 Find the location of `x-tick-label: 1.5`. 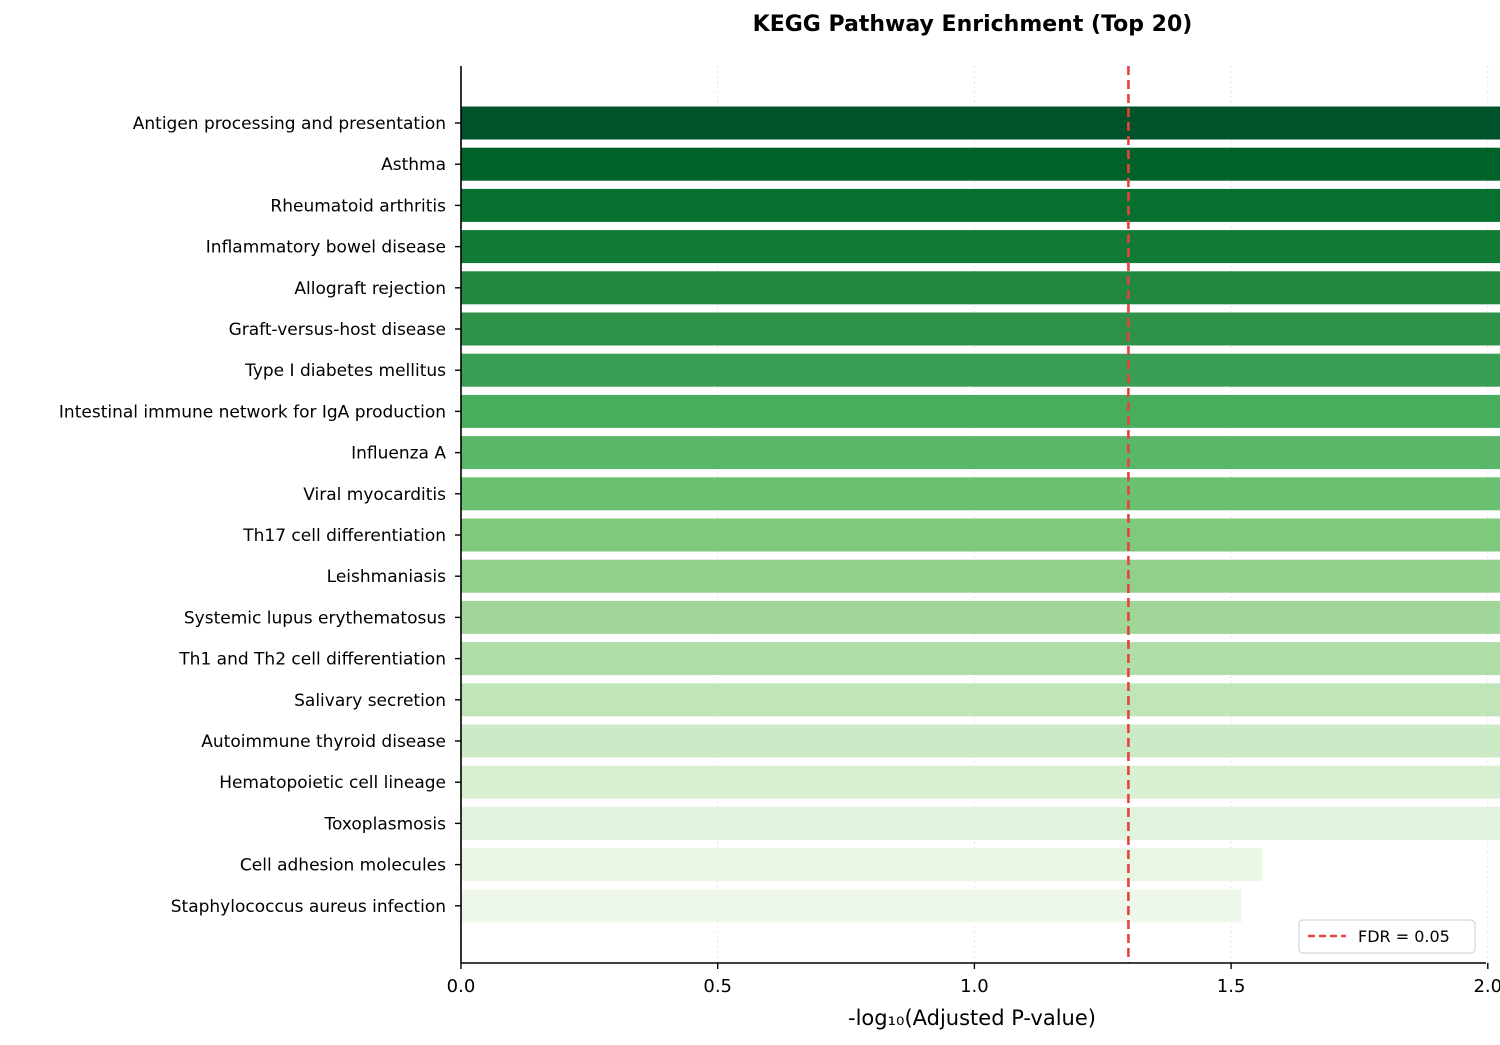

x-tick-label: 1.5 is located at coordinates (1231, 986).